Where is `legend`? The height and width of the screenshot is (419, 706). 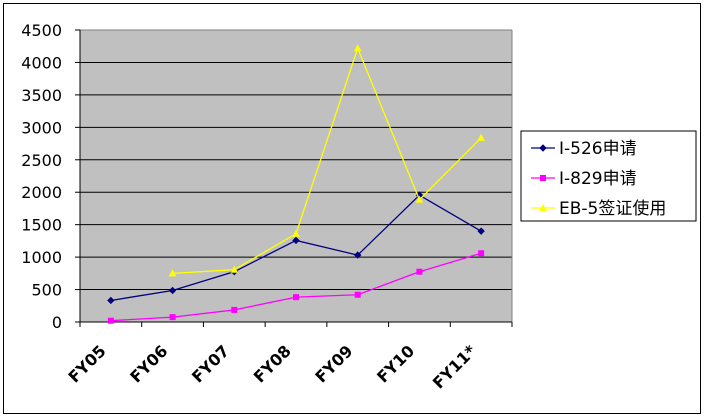 legend is located at coordinates (608, 176).